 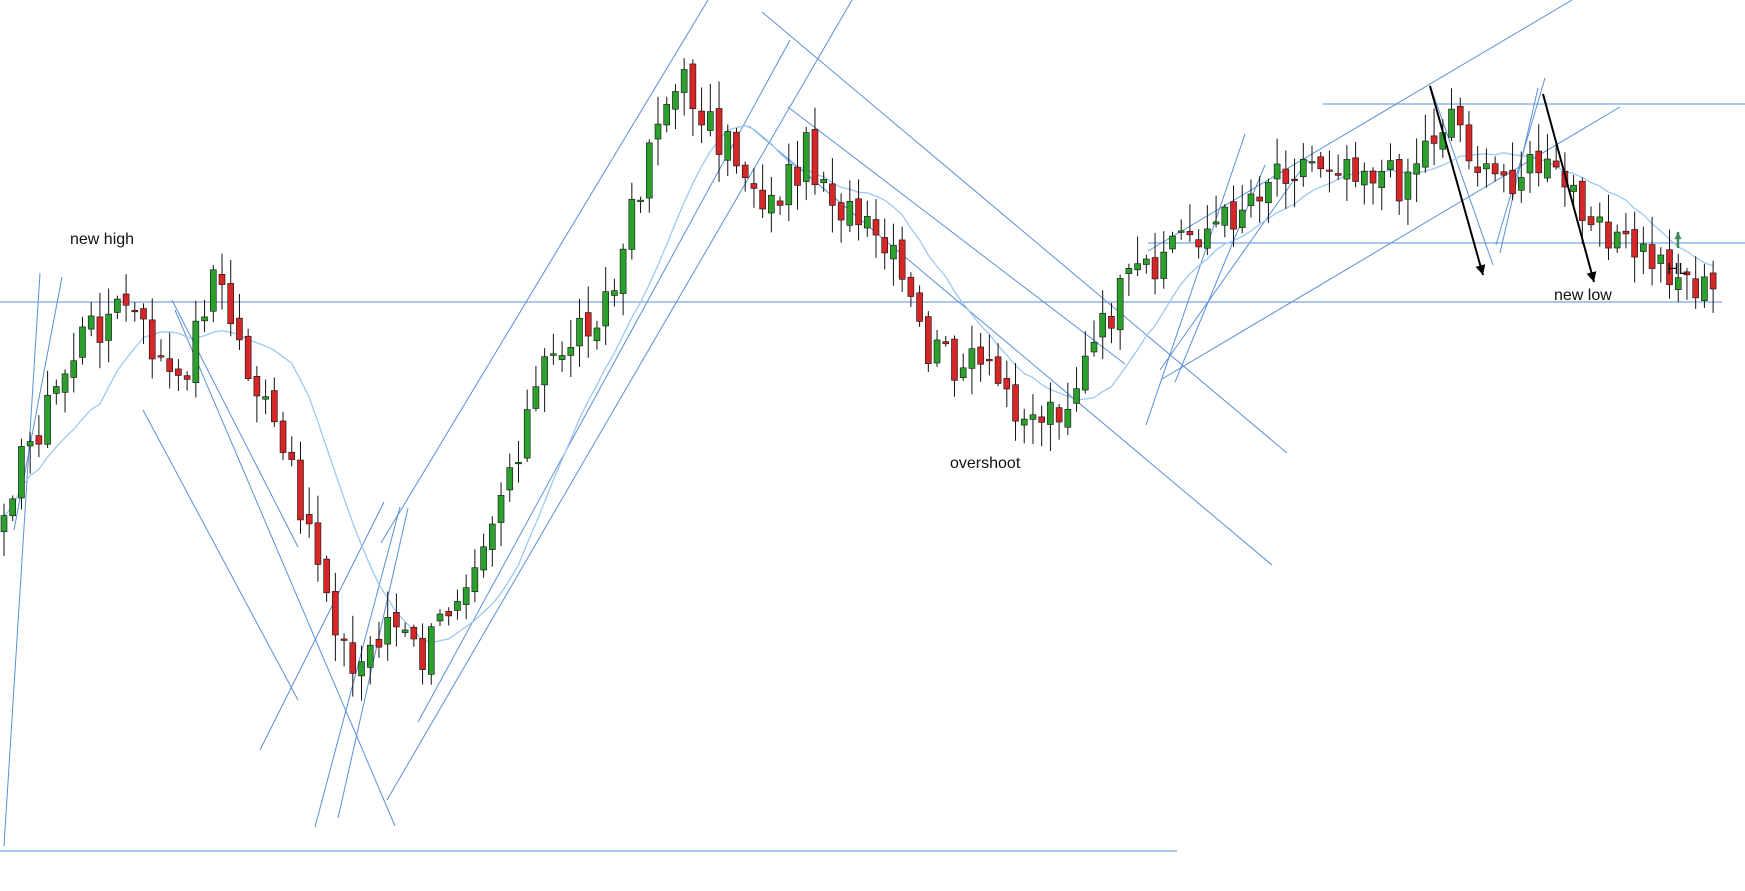 What do you see at coordinates (1568, 188) in the screenshot?
I see `arrow-shaft` at bounding box center [1568, 188].